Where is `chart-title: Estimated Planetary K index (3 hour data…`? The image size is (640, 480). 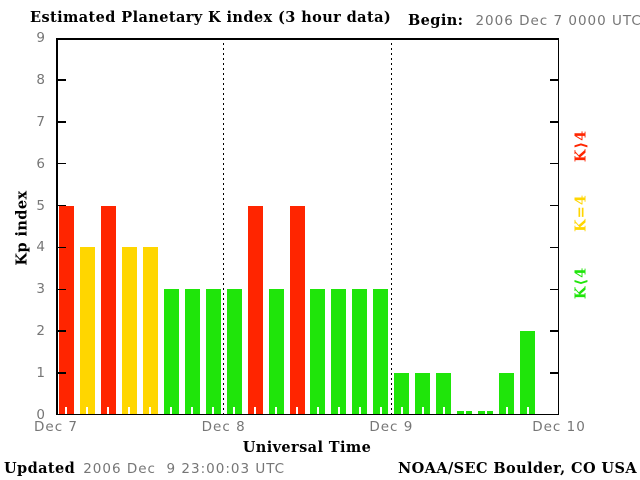
chart-title: Estimated Planetary K index (3 hour data… is located at coordinates (211, 17).